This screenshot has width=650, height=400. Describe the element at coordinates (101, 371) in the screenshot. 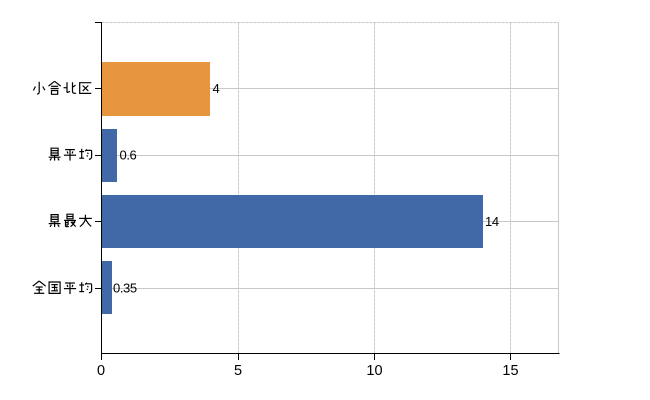

I see `svg-text: 0` at that location.